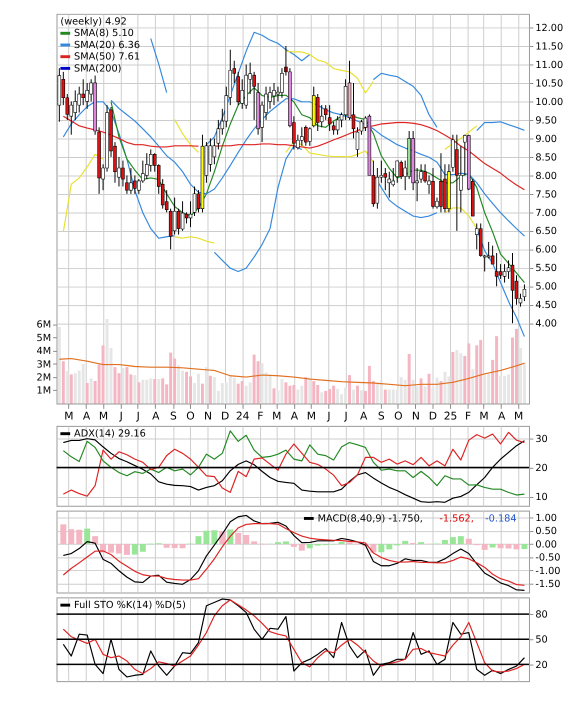 The image size is (566, 706). I want to click on x-tick-label: J, so click(120, 416).